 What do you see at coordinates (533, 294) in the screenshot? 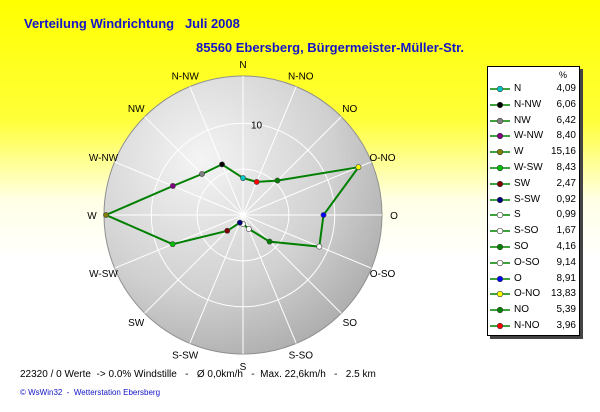
I see `legend-item: O-NO 13,83` at bounding box center [533, 294].